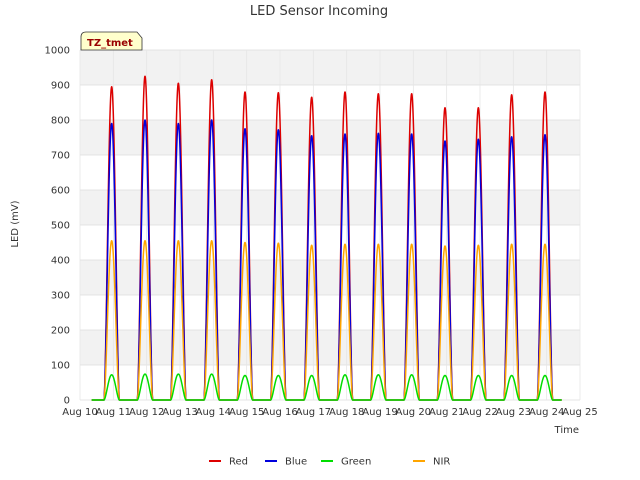  Describe the element at coordinates (60, 156) in the screenshot. I see `y-tick-label: 700` at that location.